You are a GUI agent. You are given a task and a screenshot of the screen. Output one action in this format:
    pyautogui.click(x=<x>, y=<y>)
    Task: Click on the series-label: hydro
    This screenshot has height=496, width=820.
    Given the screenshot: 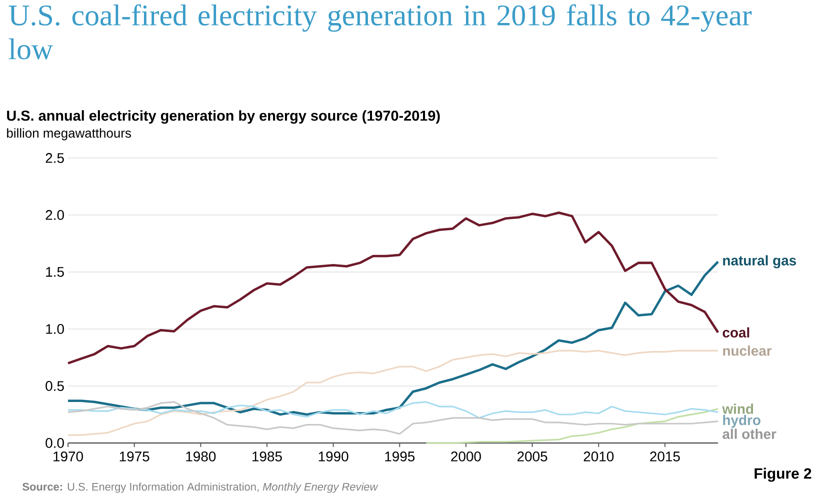 What is the action you would take?
    pyautogui.click(x=741, y=421)
    